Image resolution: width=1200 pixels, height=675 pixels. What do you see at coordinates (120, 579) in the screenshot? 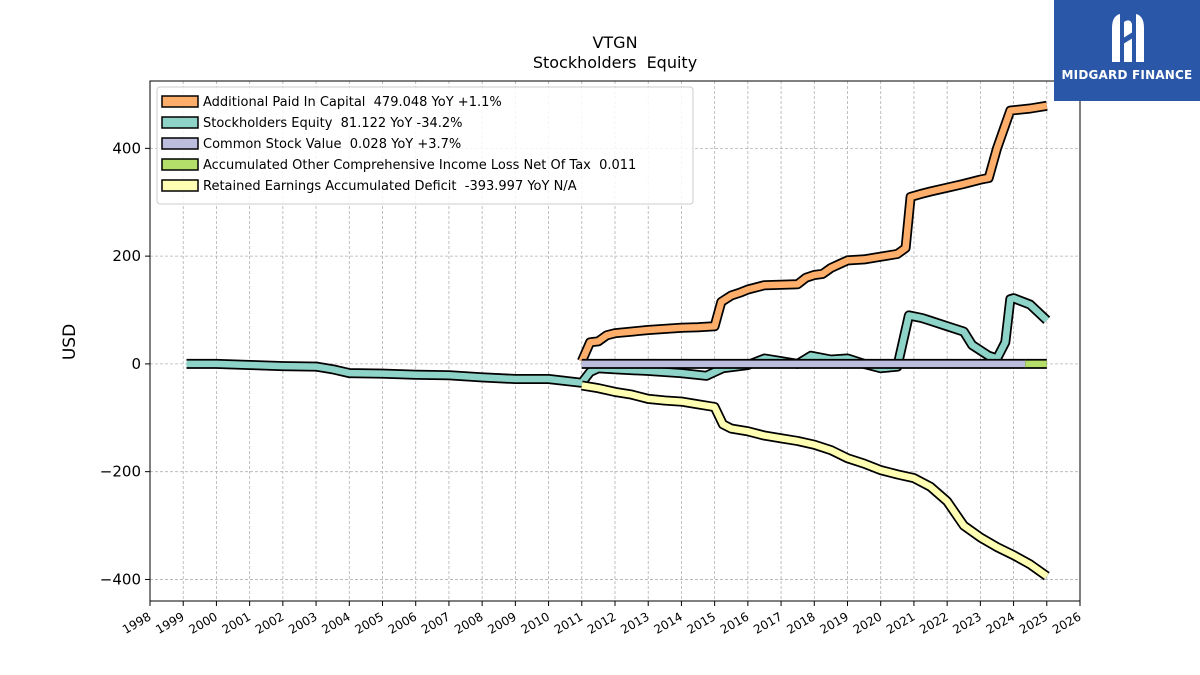
I see `y-tick-label: −400` at bounding box center [120, 579].